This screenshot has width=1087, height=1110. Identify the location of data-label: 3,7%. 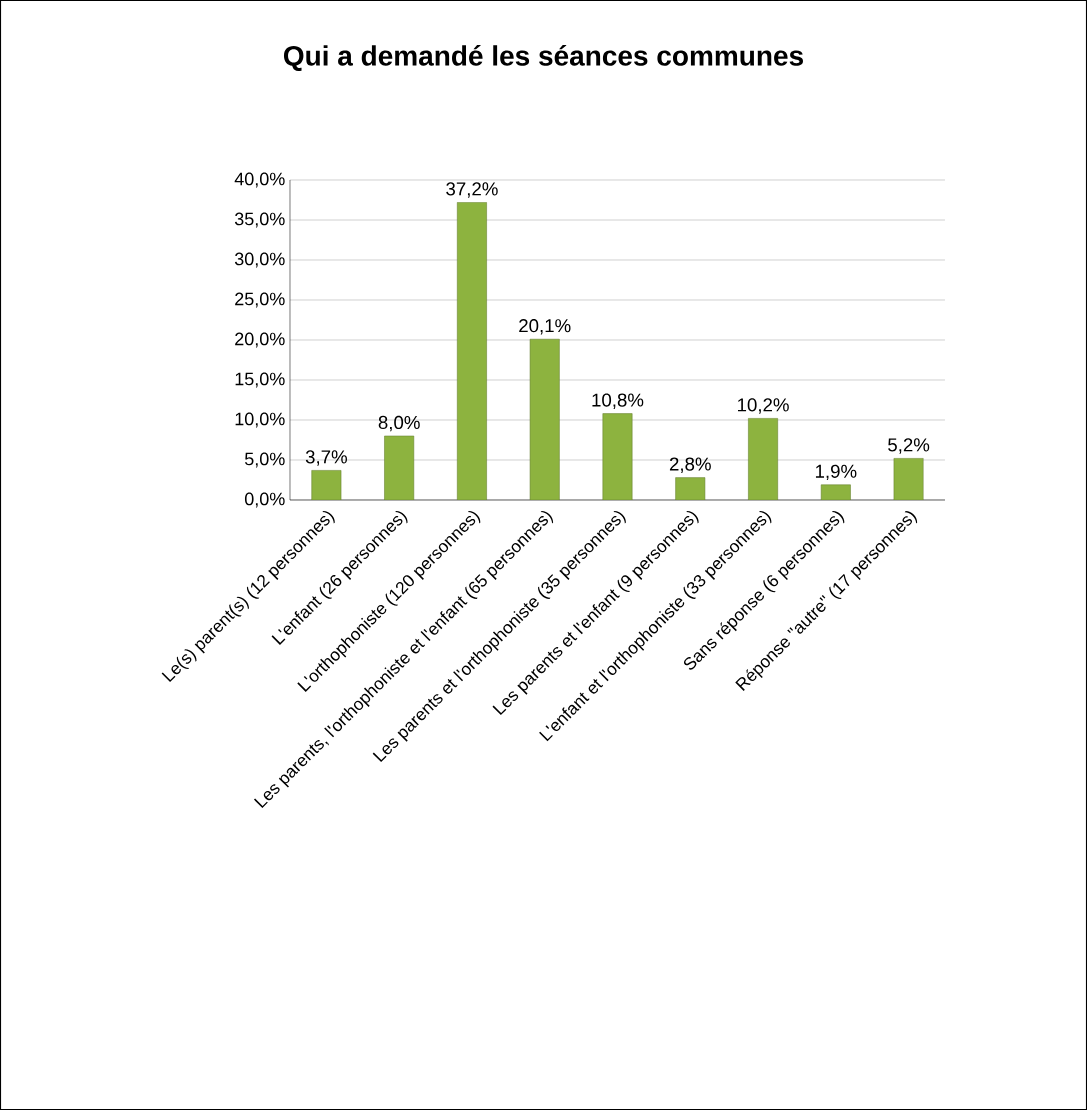
(326, 458).